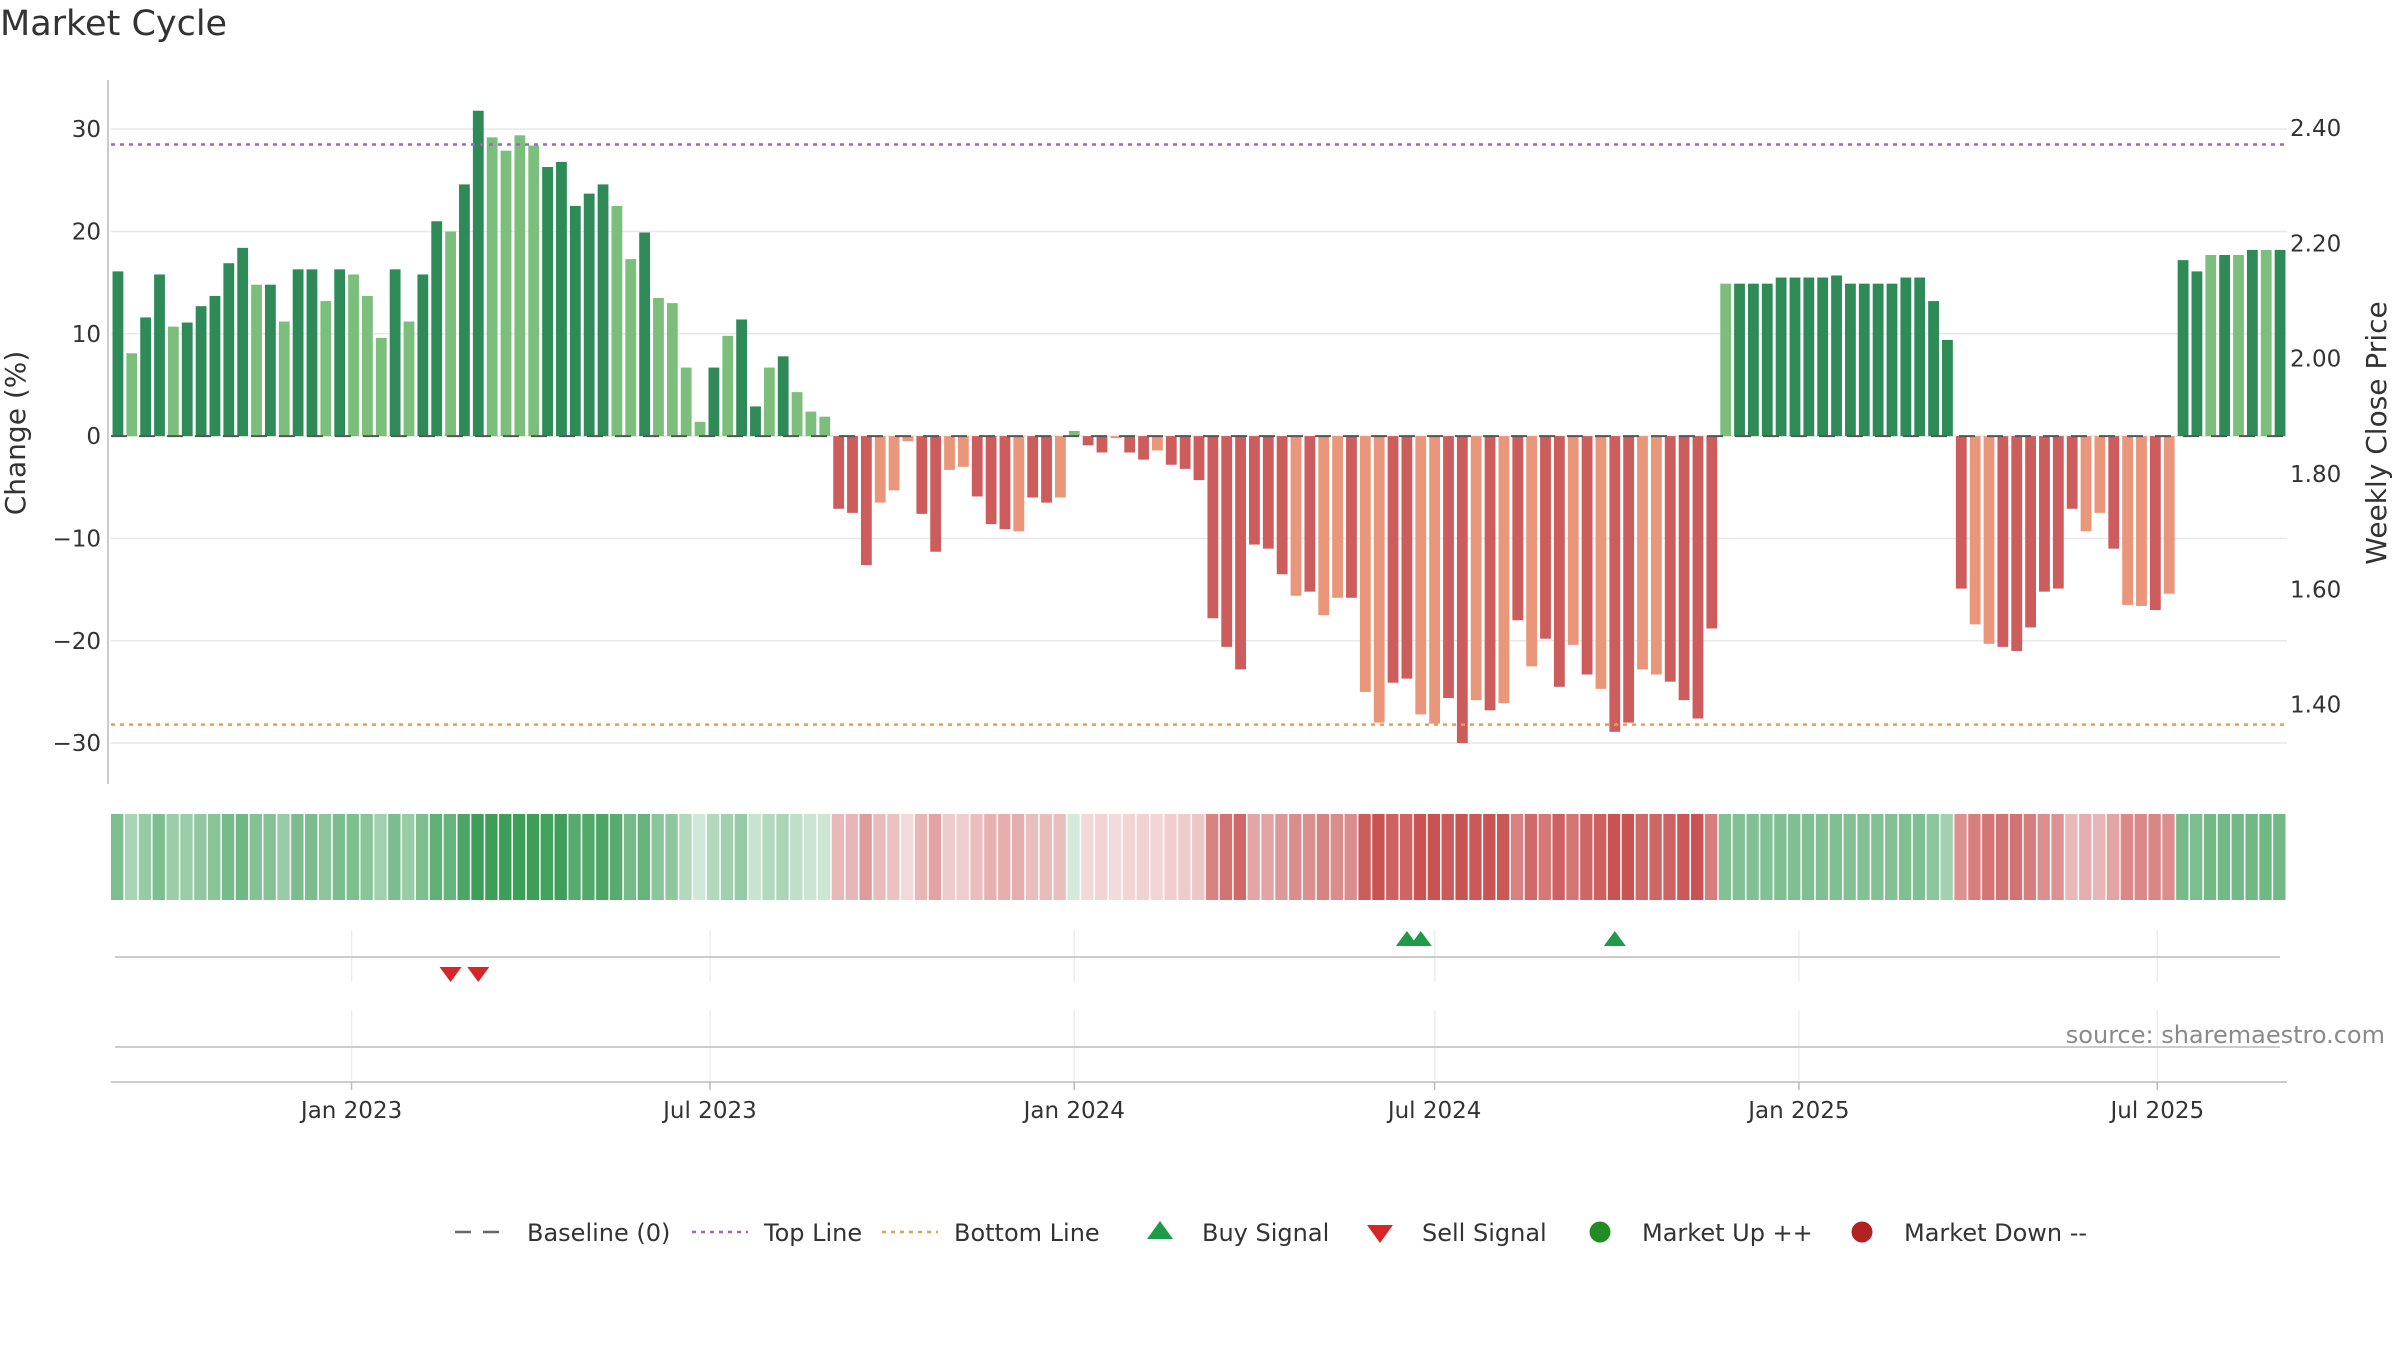 Image resolution: width=2400 pixels, height=1350 pixels. What do you see at coordinates (1600, 1232) in the screenshot?
I see `market-up-dot-icon` at bounding box center [1600, 1232].